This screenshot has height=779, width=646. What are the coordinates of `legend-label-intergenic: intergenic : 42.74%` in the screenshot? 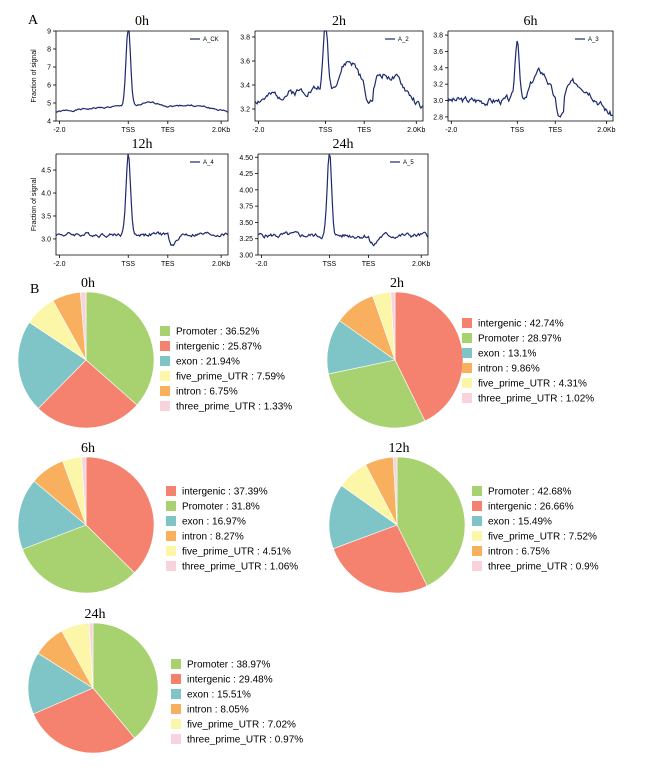 It's located at (521, 324).